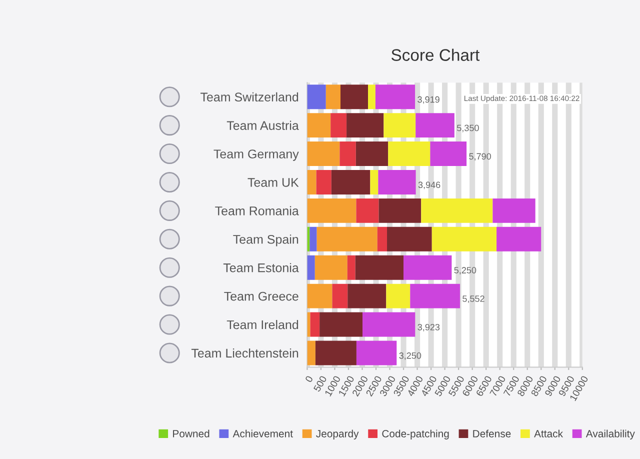 This screenshot has height=459, width=640. I want to click on total-label: 3,250, so click(410, 356).